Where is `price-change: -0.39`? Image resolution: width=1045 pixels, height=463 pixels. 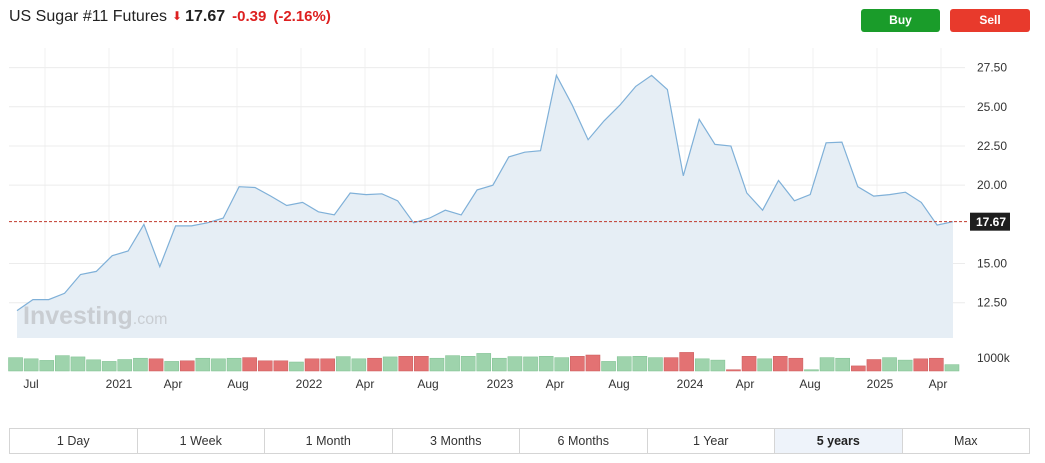
price-change: -0.39 is located at coordinates (249, 16).